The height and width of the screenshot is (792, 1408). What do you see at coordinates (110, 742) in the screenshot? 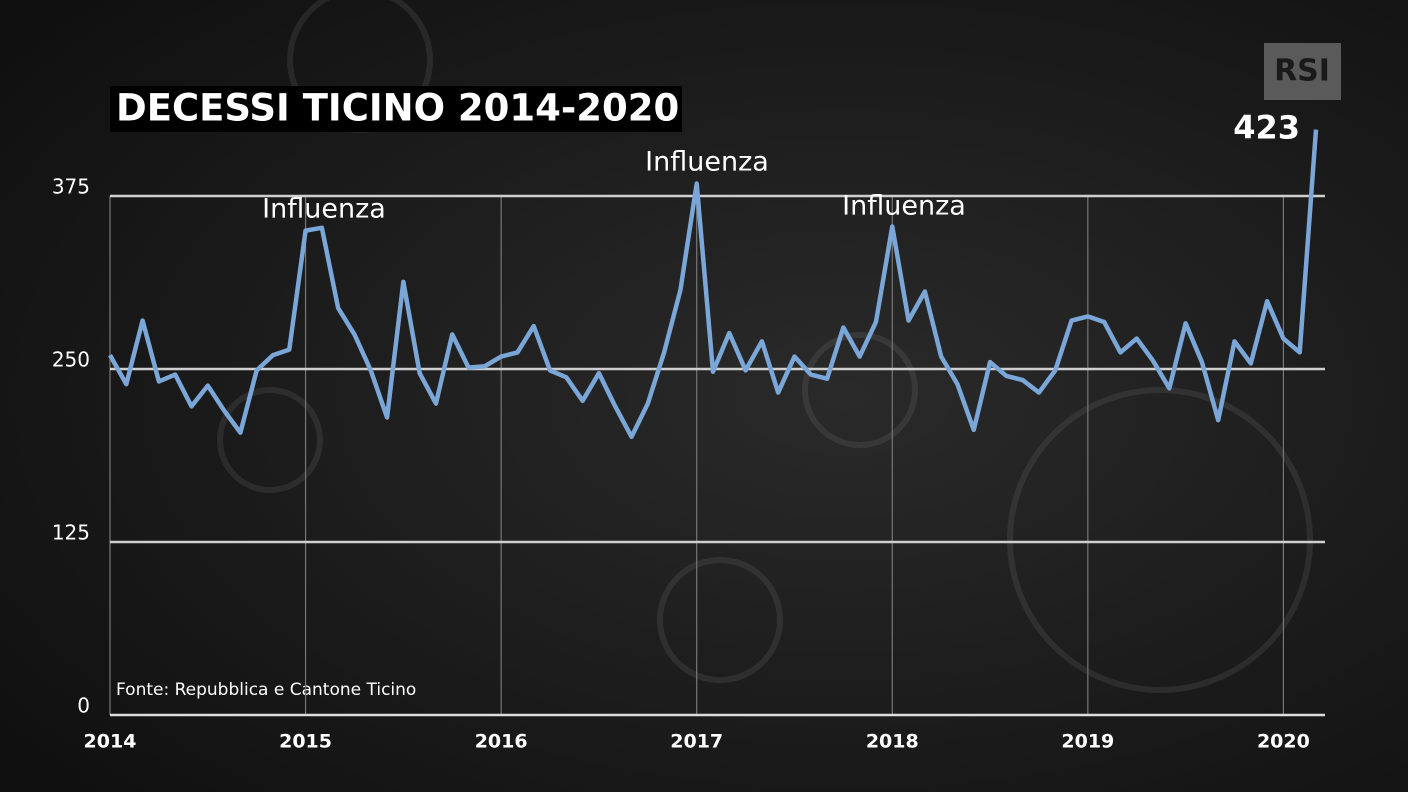
I see `x-tick-label: 2014` at bounding box center [110, 742].